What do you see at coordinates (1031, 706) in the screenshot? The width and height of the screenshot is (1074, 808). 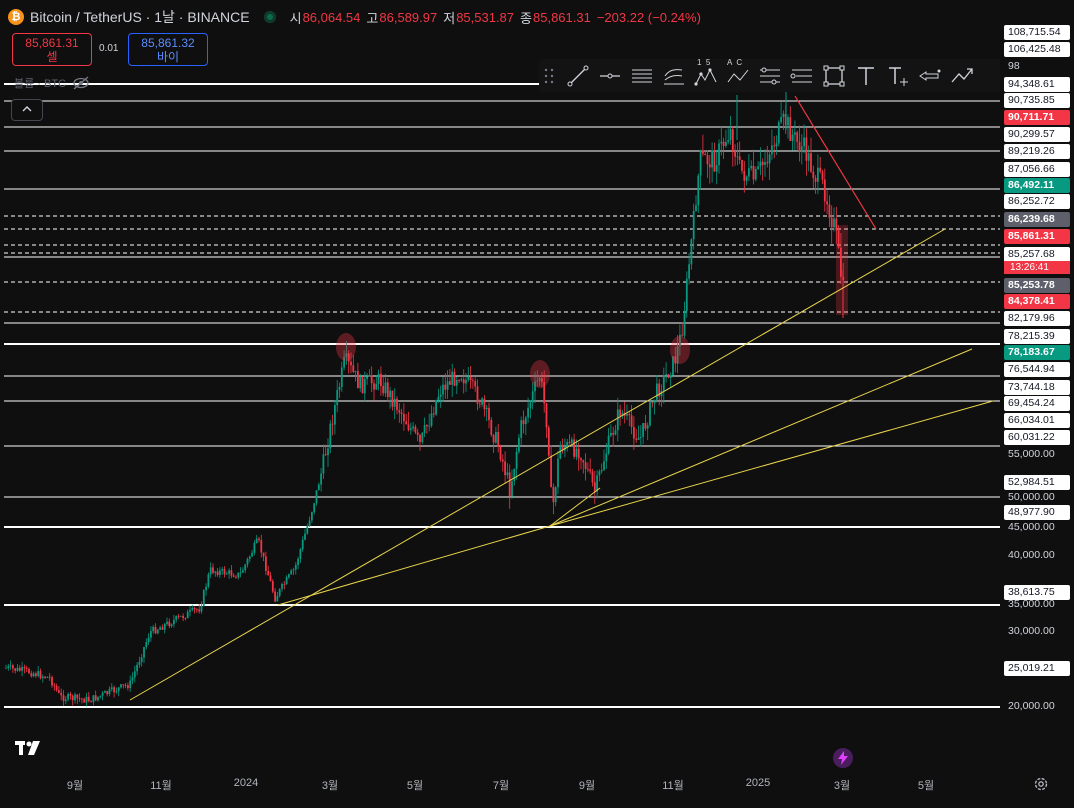 I see `price-label: 20,000.00` at bounding box center [1031, 706].